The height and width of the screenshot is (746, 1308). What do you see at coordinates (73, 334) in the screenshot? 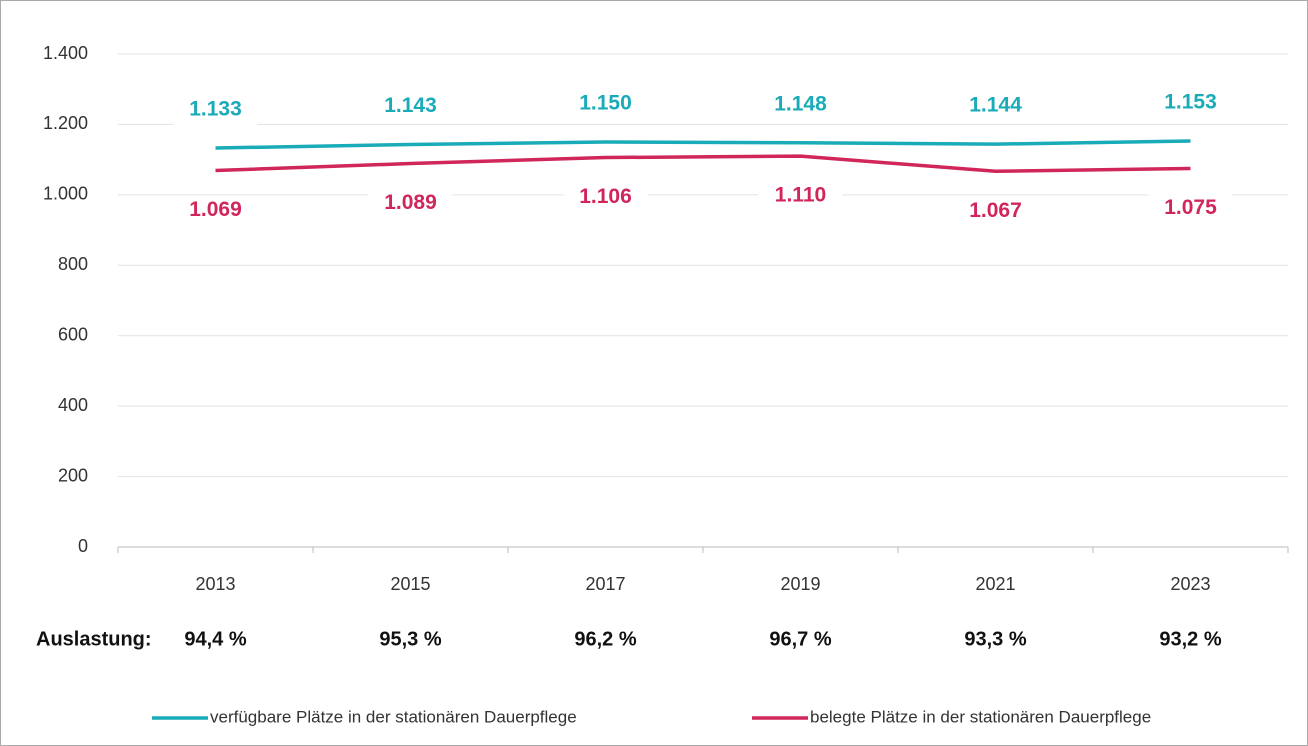
I see `y-tick-label: 600` at bounding box center [73, 334].